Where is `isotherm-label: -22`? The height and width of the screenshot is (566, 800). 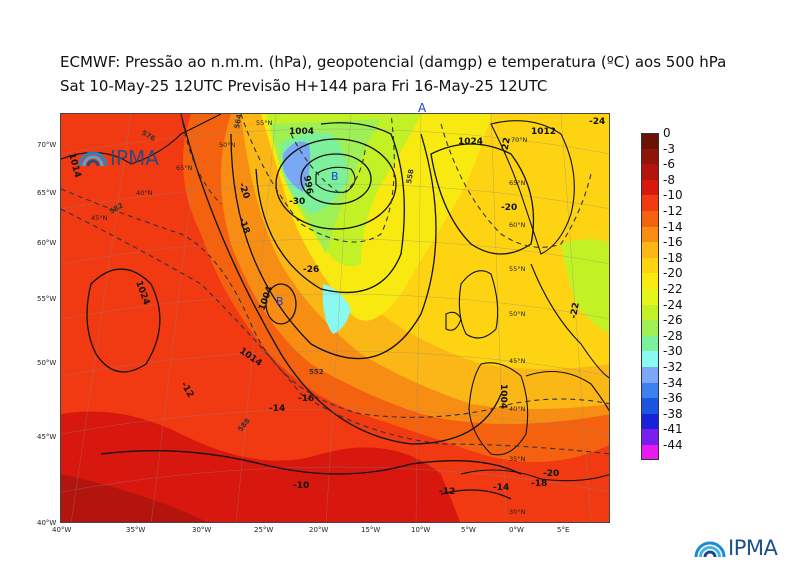
isotherm-label: -22 is located at coordinates (575, 311).